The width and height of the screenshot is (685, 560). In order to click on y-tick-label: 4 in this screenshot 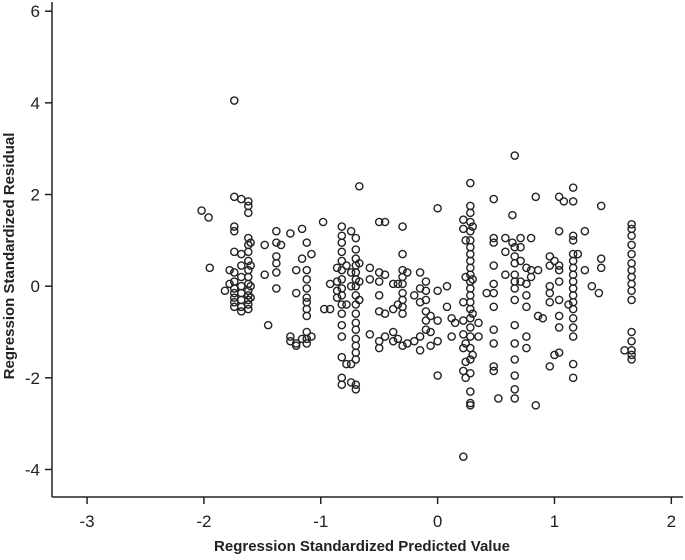, I will do `click(35, 103)`.